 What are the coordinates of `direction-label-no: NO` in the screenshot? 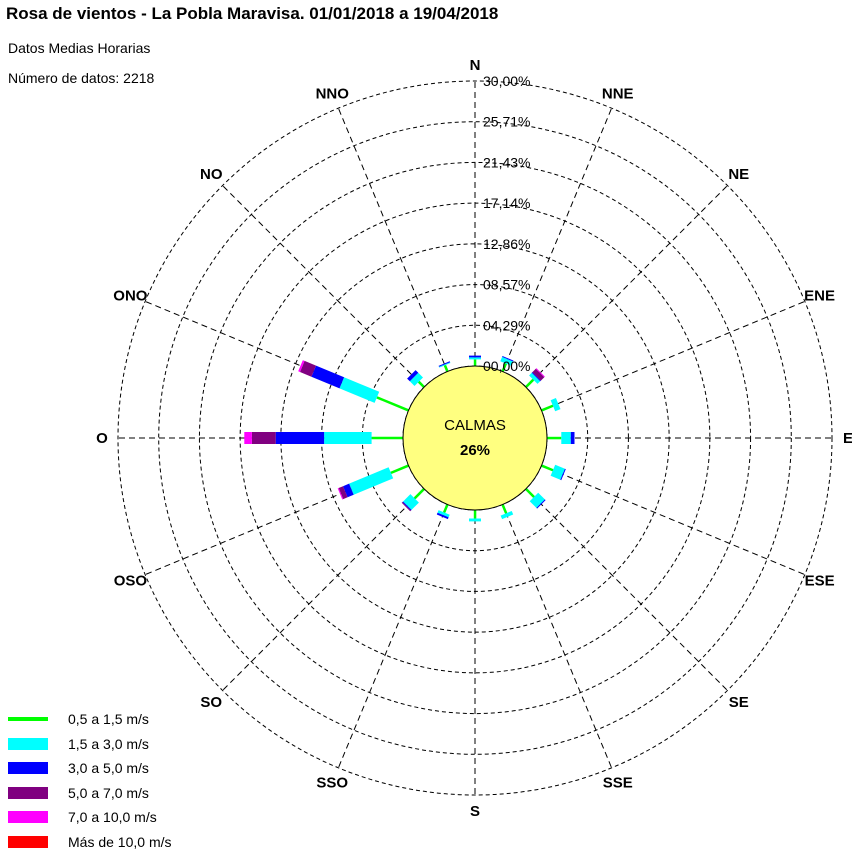 It's located at (211, 174).